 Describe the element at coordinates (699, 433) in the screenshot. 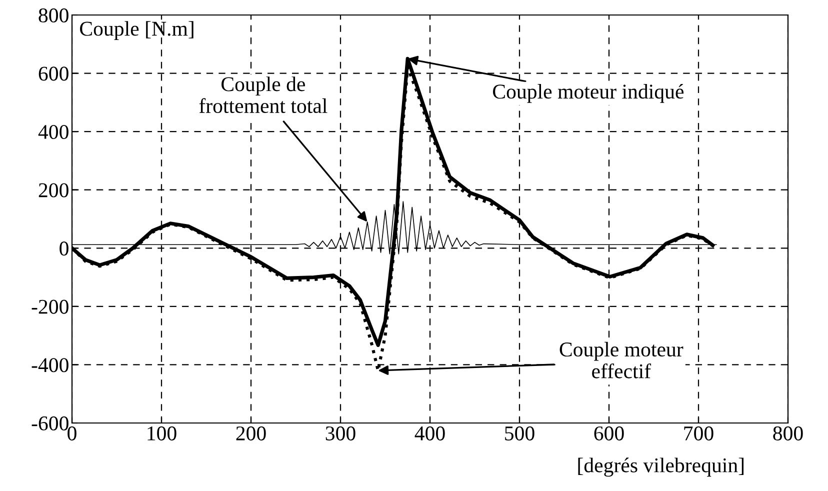

I see `x-tick-label: 700` at that location.